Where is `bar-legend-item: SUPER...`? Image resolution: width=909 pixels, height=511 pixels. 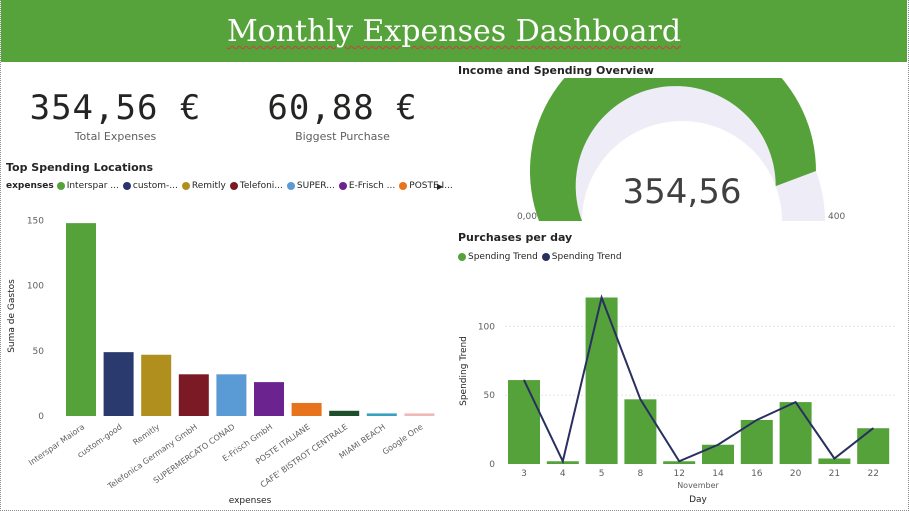
bar-legend-item: SUPER... is located at coordinates (310, 186).